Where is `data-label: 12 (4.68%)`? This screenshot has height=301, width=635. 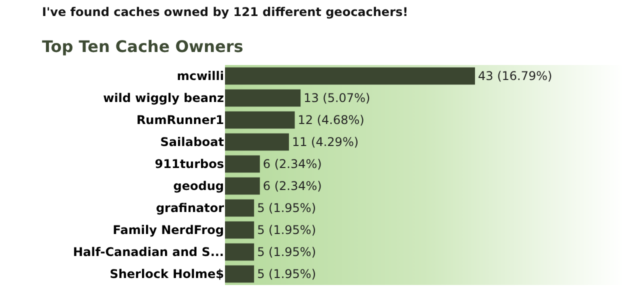
data-label: 12 (4.68%) is located at coordinates (331, 120).